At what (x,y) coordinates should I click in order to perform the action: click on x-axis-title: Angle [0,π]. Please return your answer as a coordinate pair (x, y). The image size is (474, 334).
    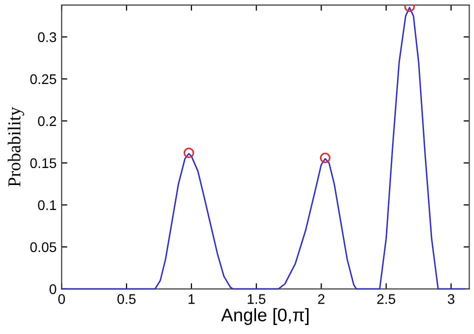
    Looking at the image, I should click on (265, 316).